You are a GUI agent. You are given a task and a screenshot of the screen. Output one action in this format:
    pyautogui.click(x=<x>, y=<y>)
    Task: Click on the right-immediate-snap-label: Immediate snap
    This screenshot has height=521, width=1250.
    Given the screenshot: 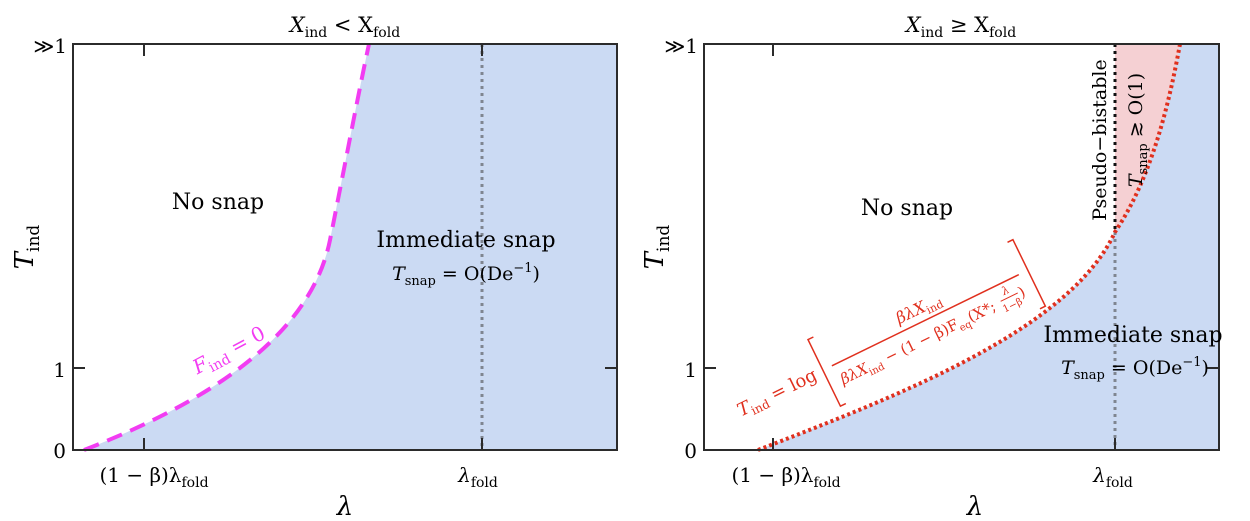 What is the action you would take?
    pyautogui.click(x=1132, y=335)
    